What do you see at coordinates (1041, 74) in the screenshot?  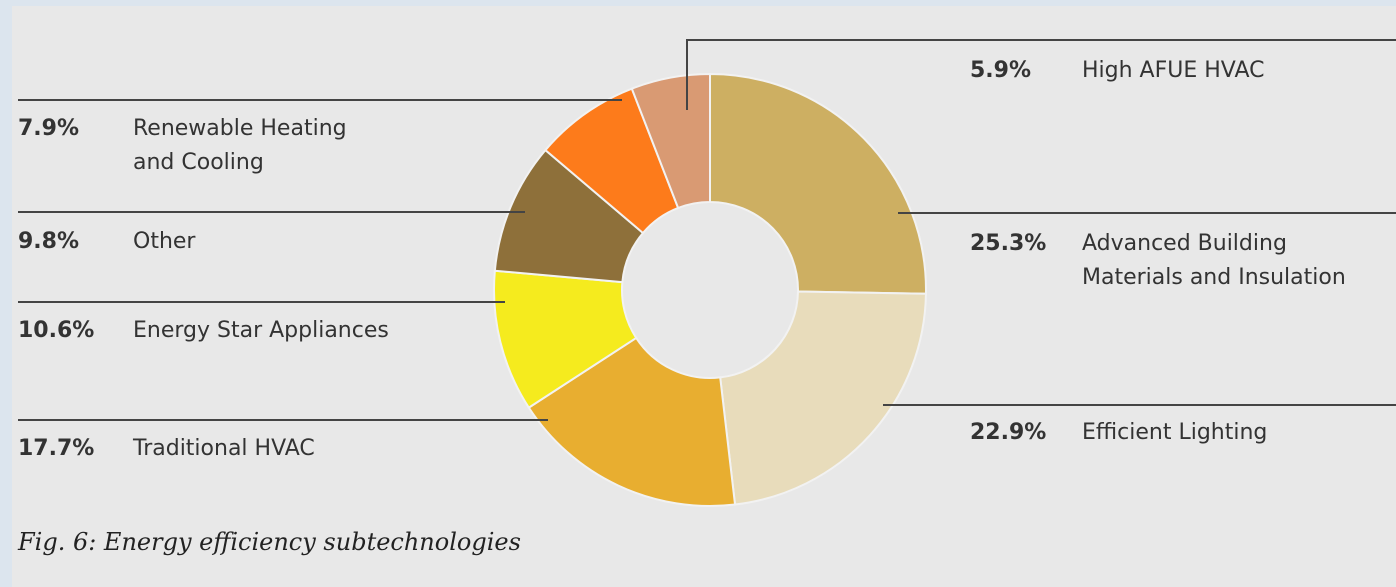 I see `leader-line` at bounding box center [1041, 74].